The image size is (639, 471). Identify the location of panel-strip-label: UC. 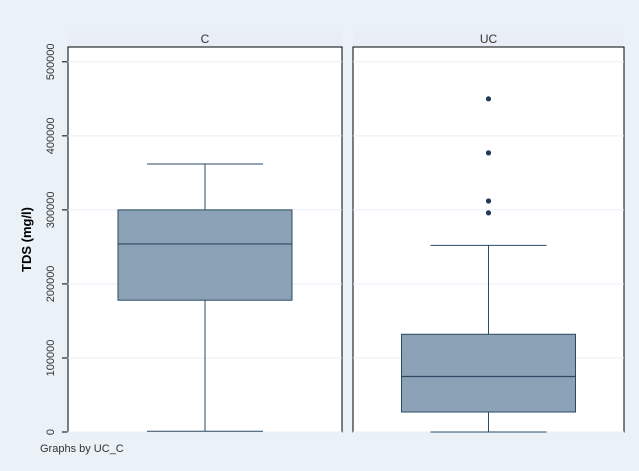
(489, 39).